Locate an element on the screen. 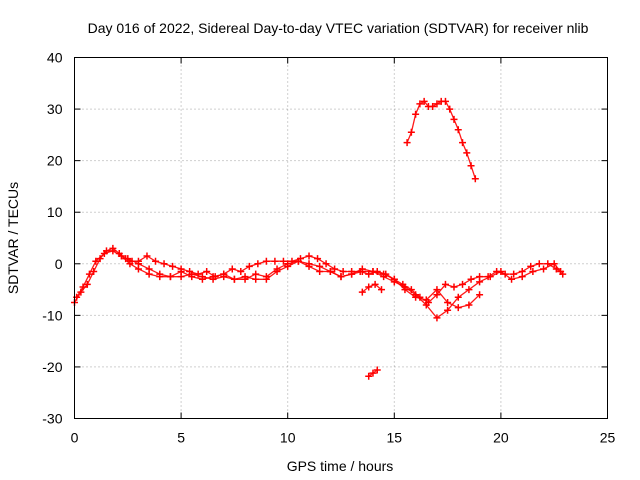  series-track-c is located at coordinates (304, 283).